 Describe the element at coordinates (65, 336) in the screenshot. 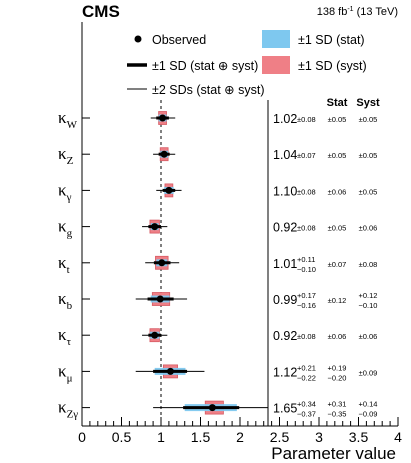

I see `parameter-label: κτ` at that location.